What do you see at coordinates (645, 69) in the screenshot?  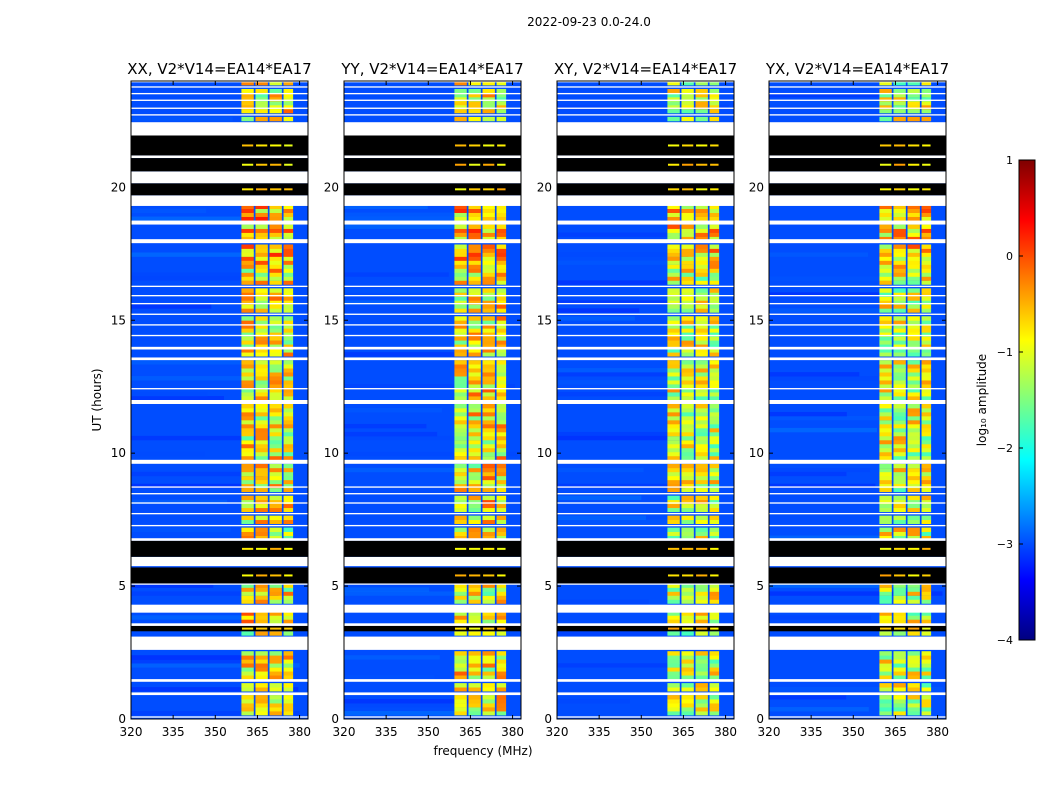 I see `panel-title: XY, V2*V14=EA14*EA17` at bounding box center [645, 69].